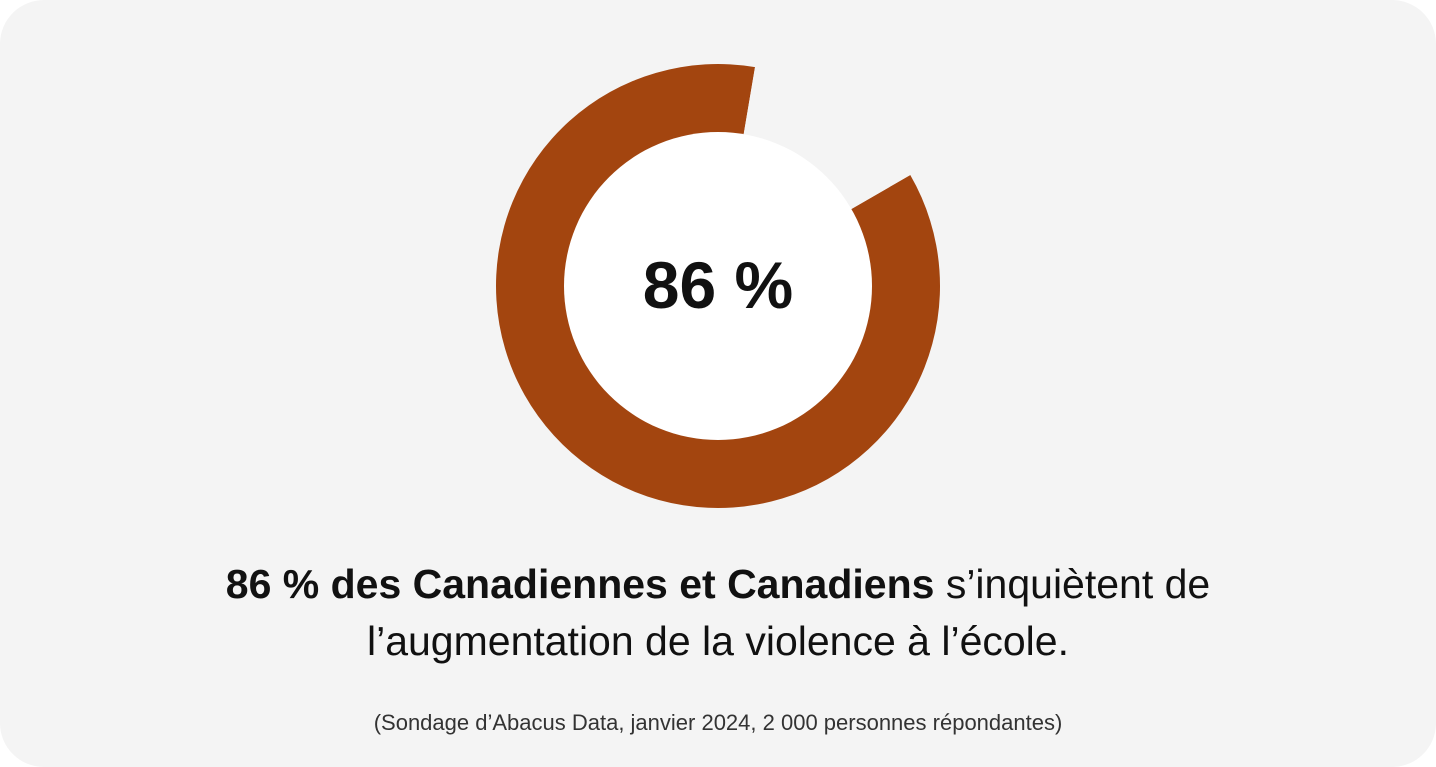 This screenshot has height=767, width=1436. What do you see at coordinates (1072, 584) in the screenshot?
I see `headline-rest-line1: s’inquiètent de` at bounding box center [1072, 584].